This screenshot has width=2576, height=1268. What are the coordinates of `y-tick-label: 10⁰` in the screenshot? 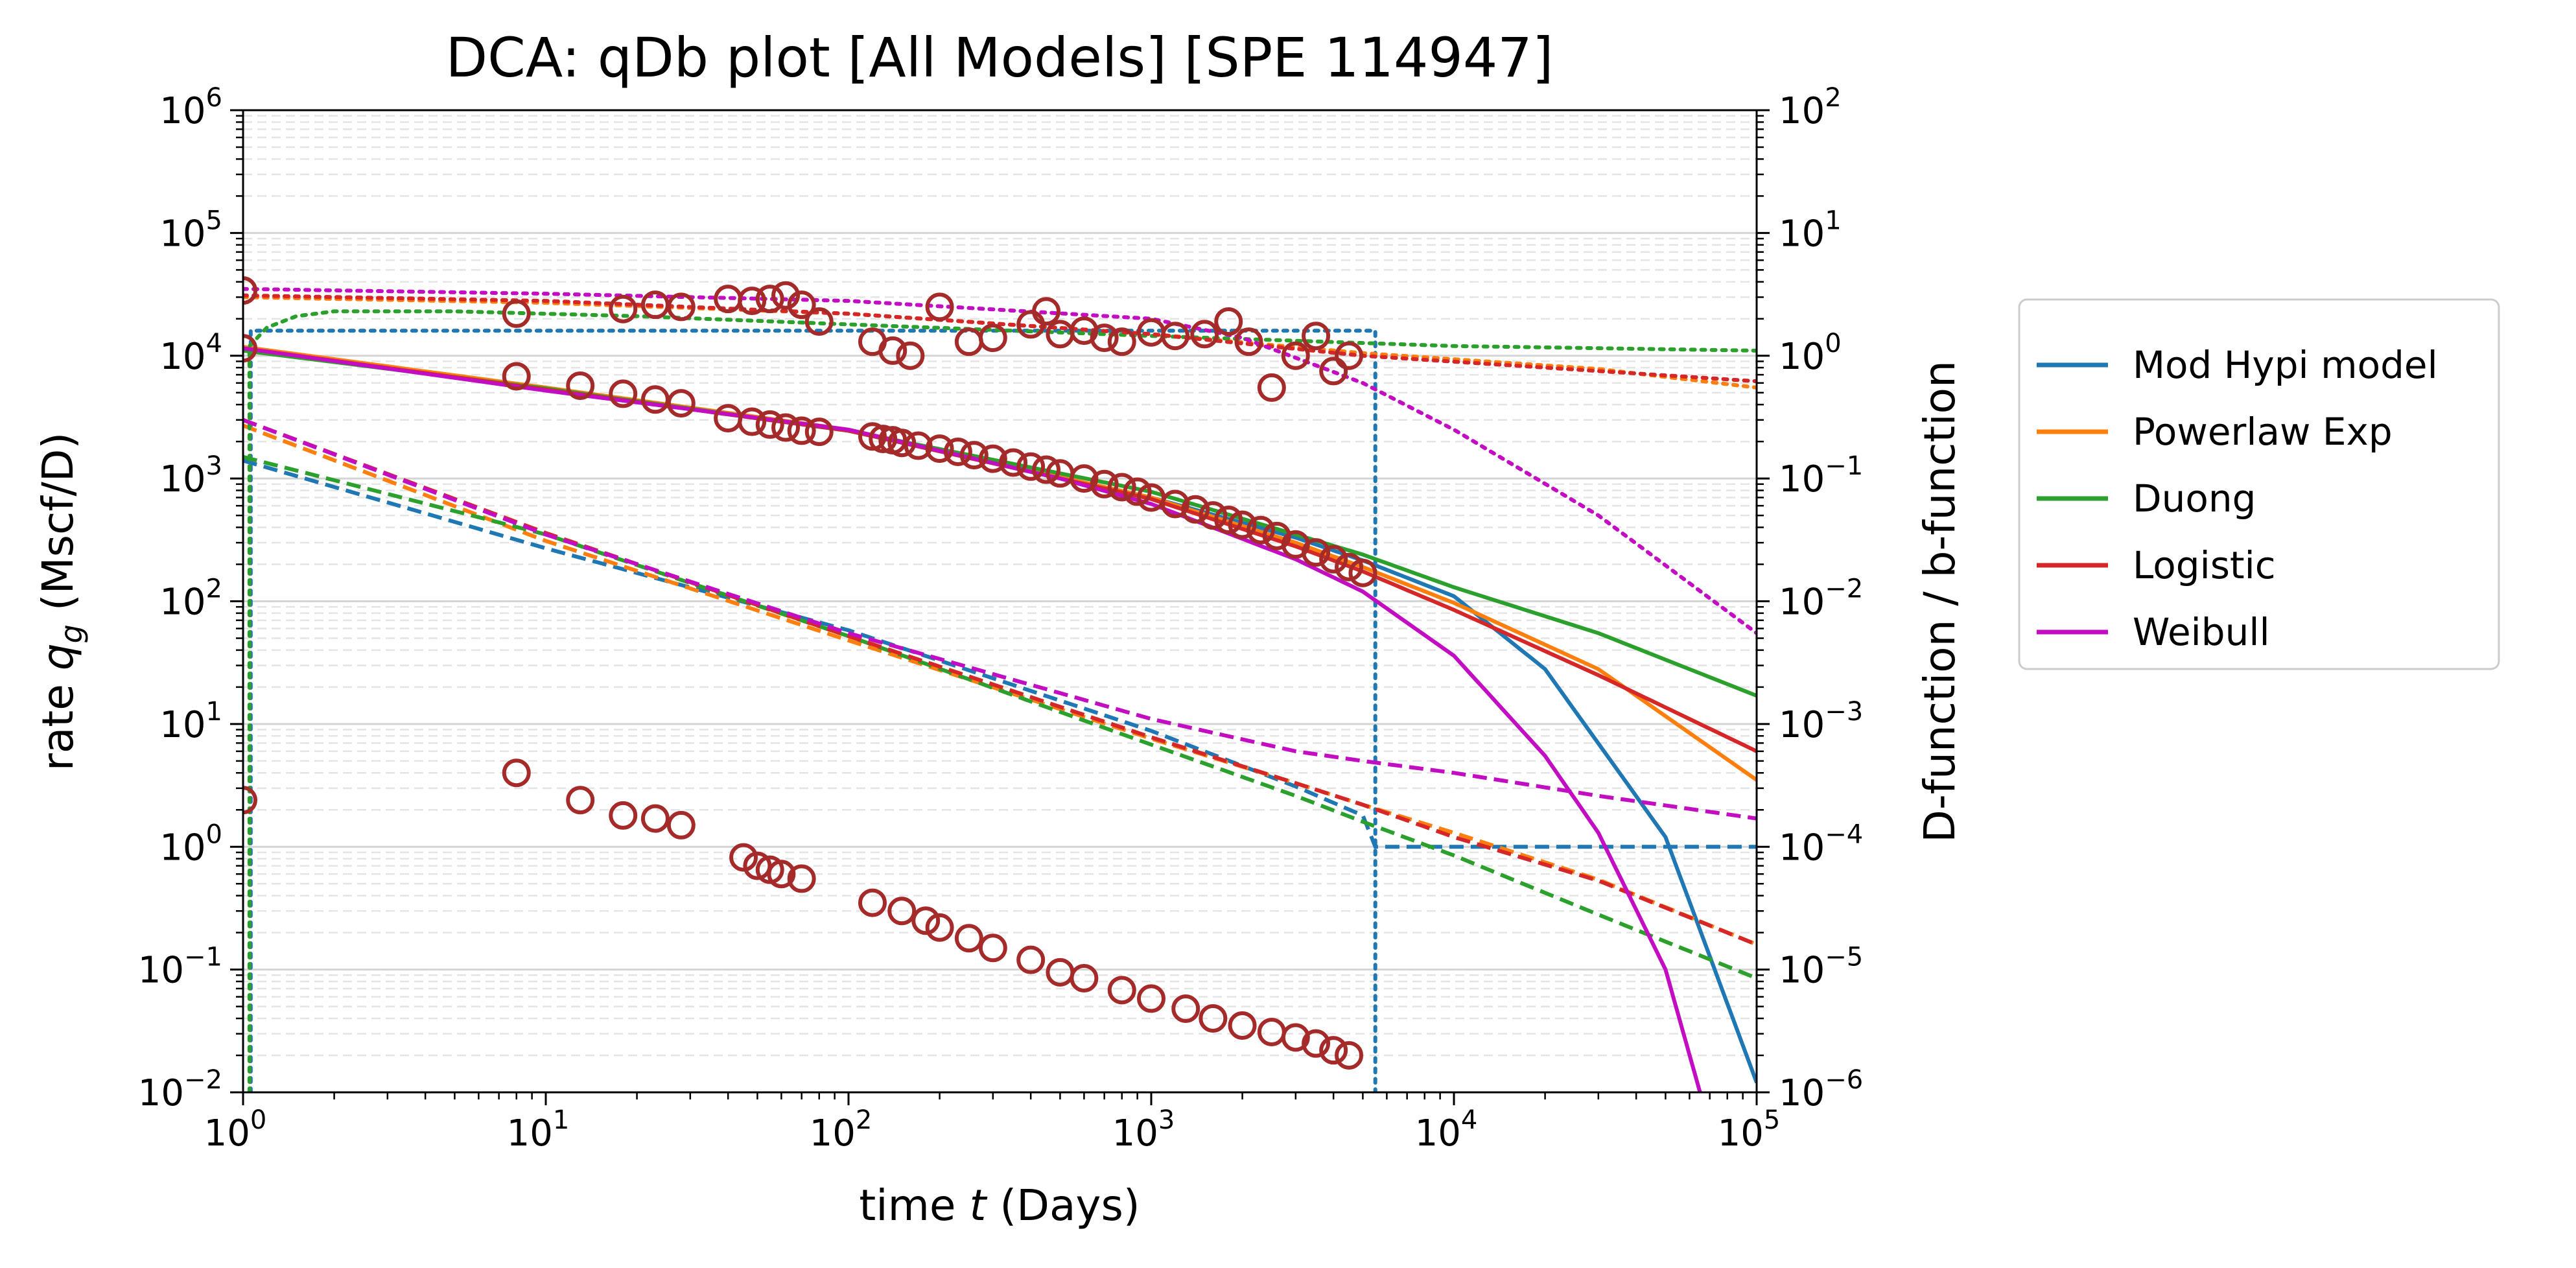 It's located at (190, 844).